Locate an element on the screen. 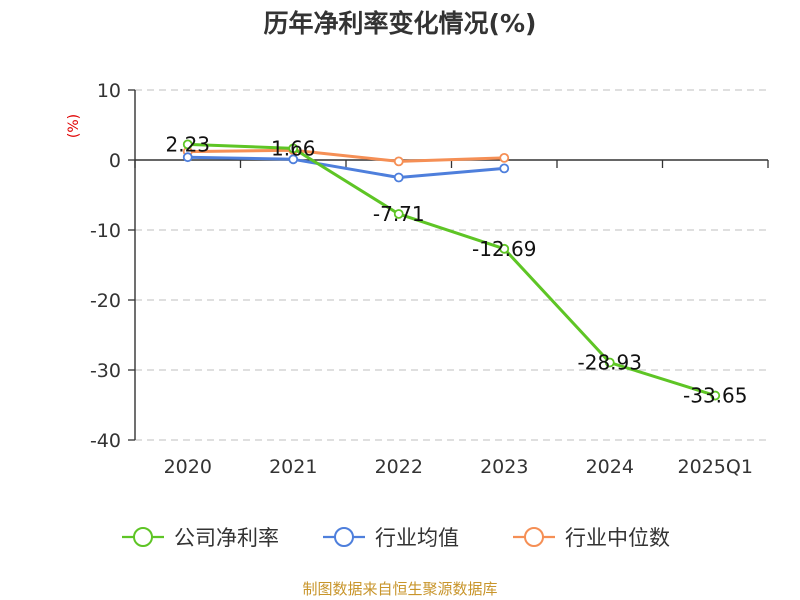  x-tick-label: 2020 is located at coordinates (188, 467).